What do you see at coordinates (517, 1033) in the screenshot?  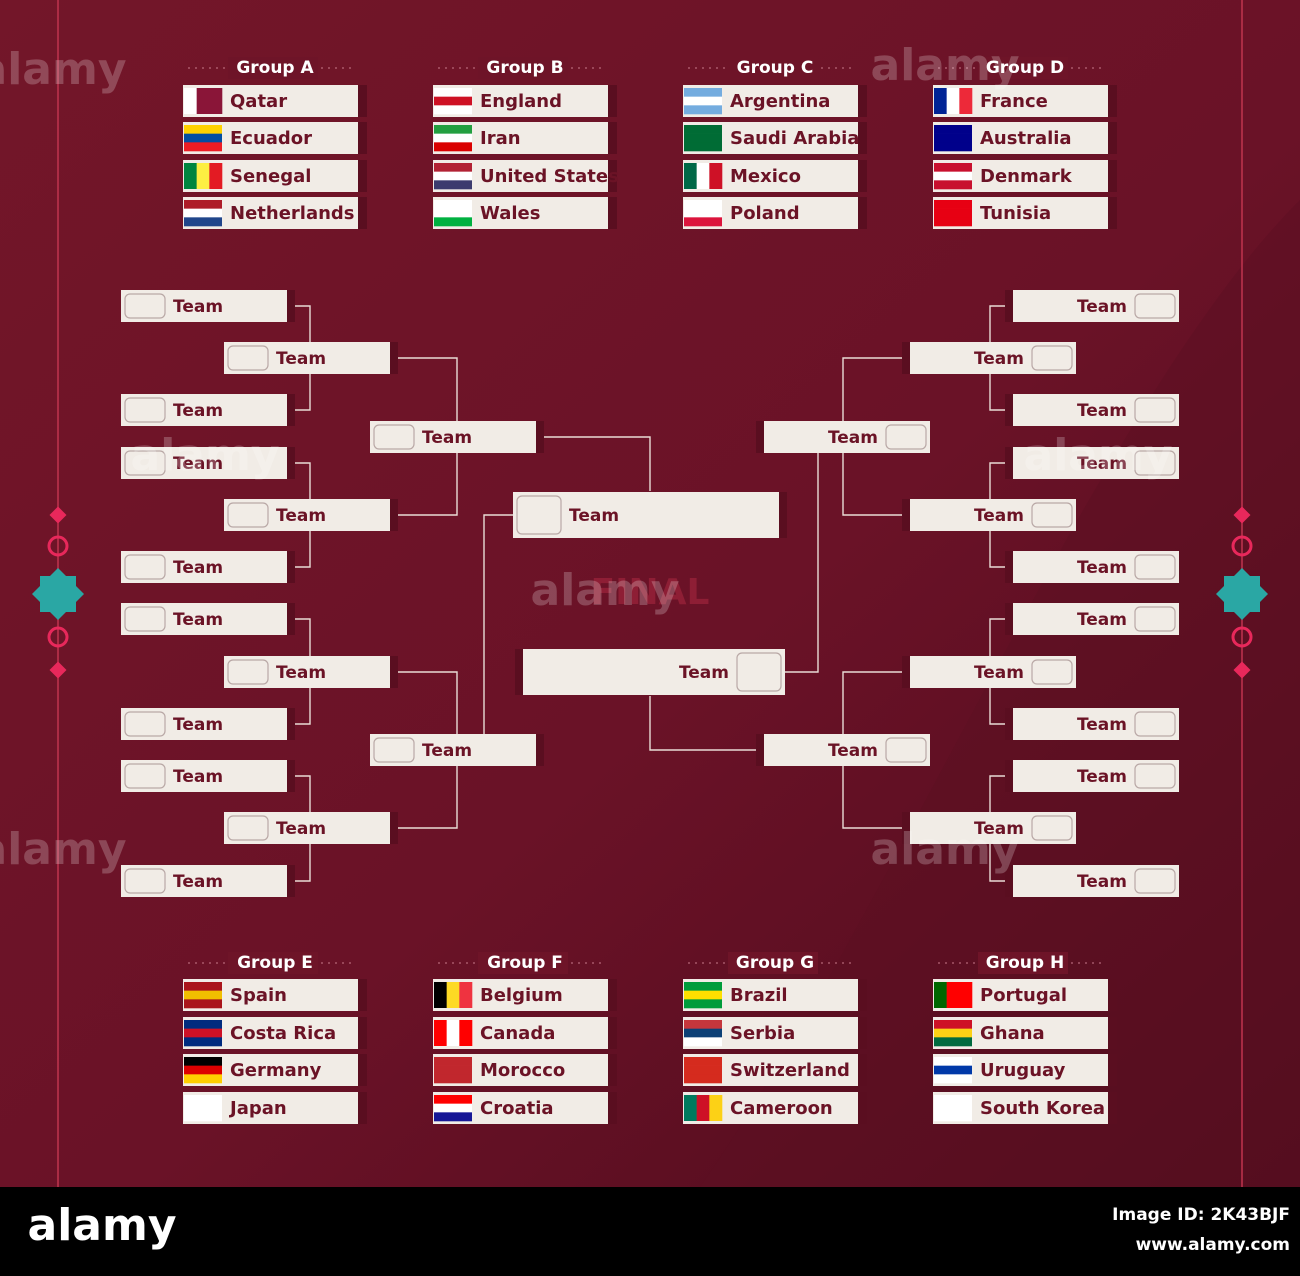 I see `team-name: Canada` at bounding box center [517, 1033].